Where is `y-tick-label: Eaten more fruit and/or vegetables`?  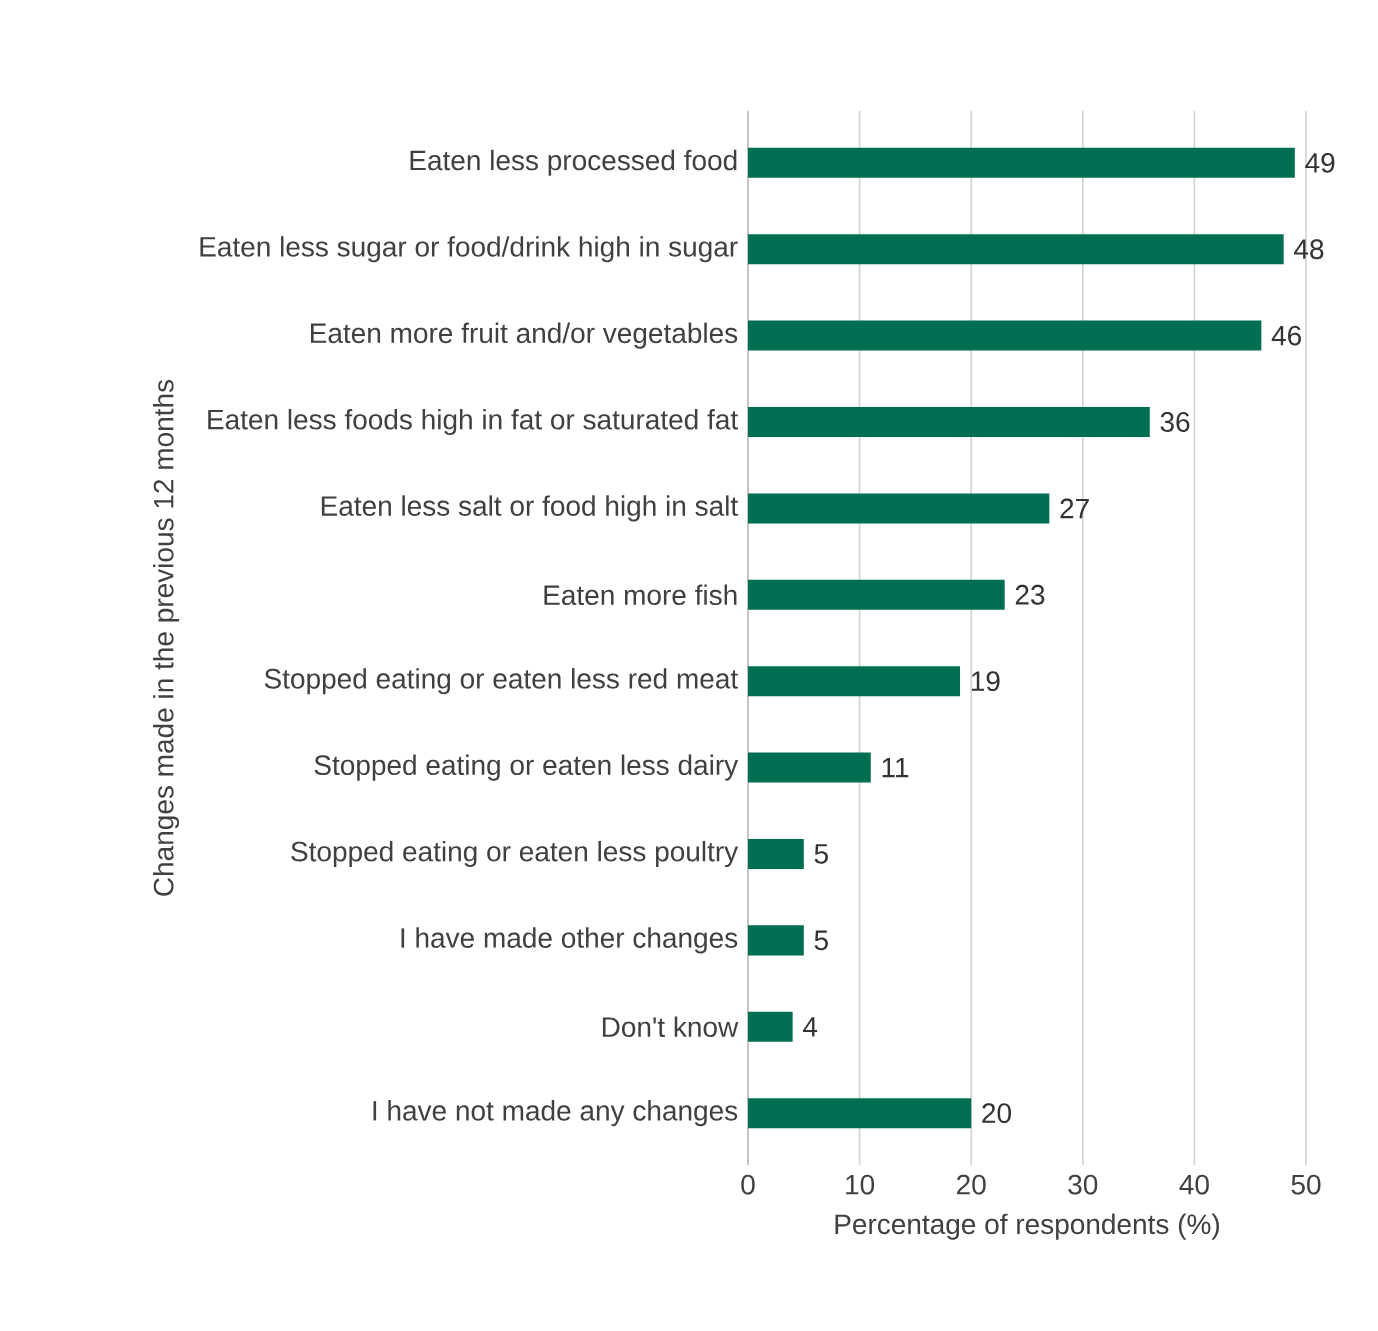 y-tick-label: Eaten more fruit and/or vegetables is located at coordinates (524, 335).